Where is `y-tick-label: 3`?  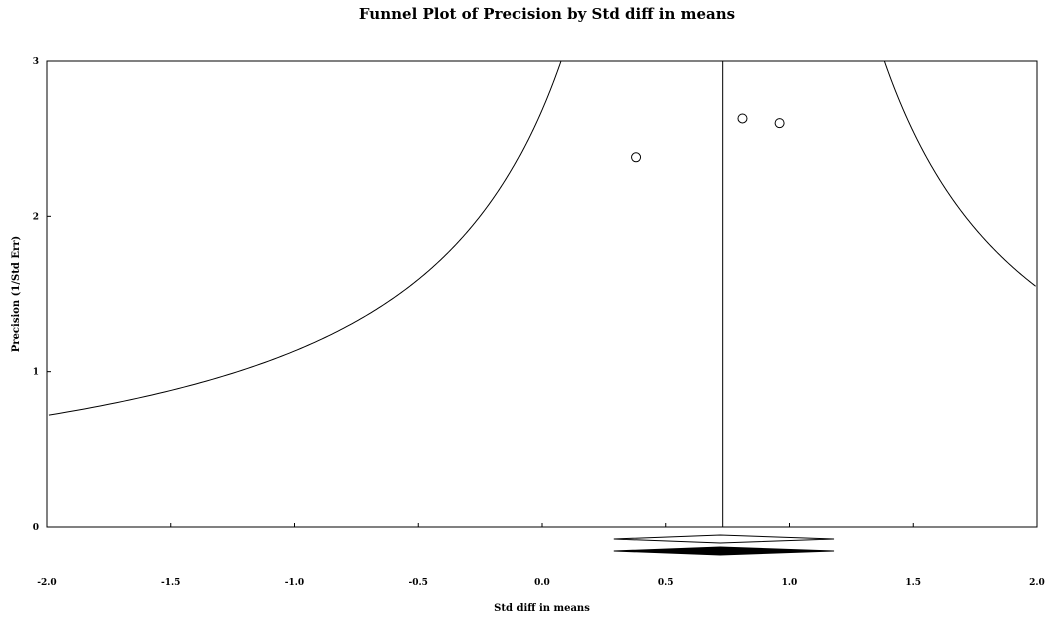 y-tick-label: 3 is located at coordinates (36, 62).